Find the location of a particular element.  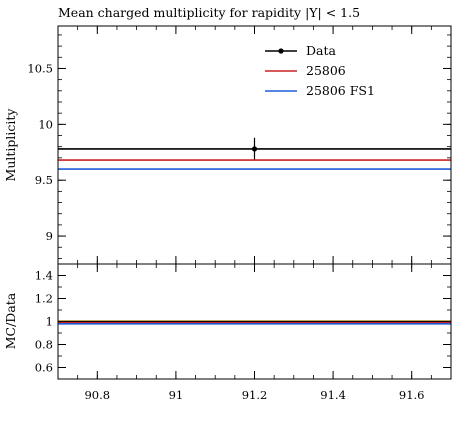

main-y-tick-label: 9 is located at coordinates (49, 236).